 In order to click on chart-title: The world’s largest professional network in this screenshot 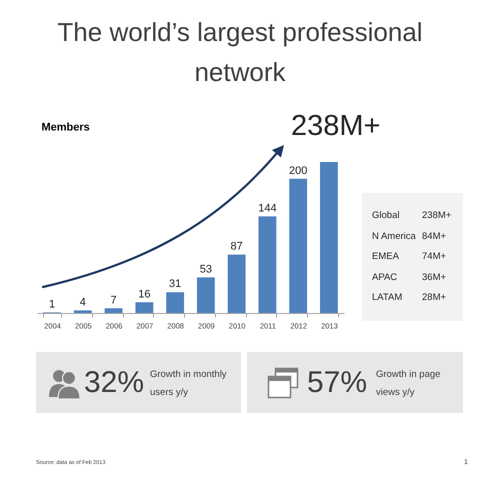, I will do `click(240, 52)`.